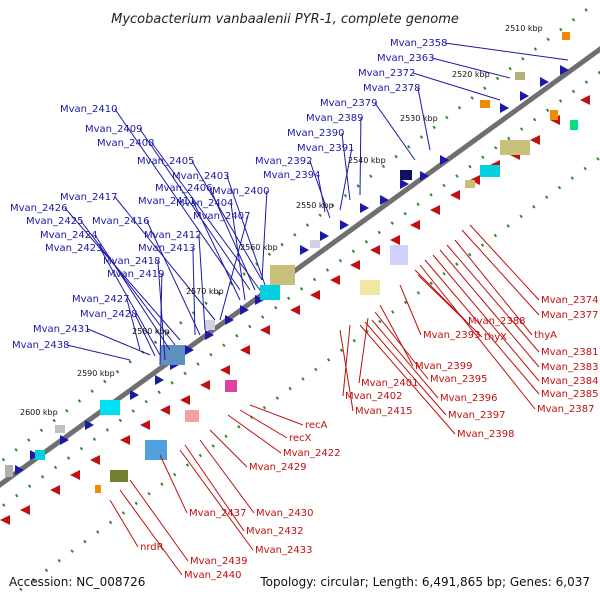  Describe the element at coordinates (419, 118) in the screenshot. I see `kbp-tick-label: 2530 kbp` at that location.